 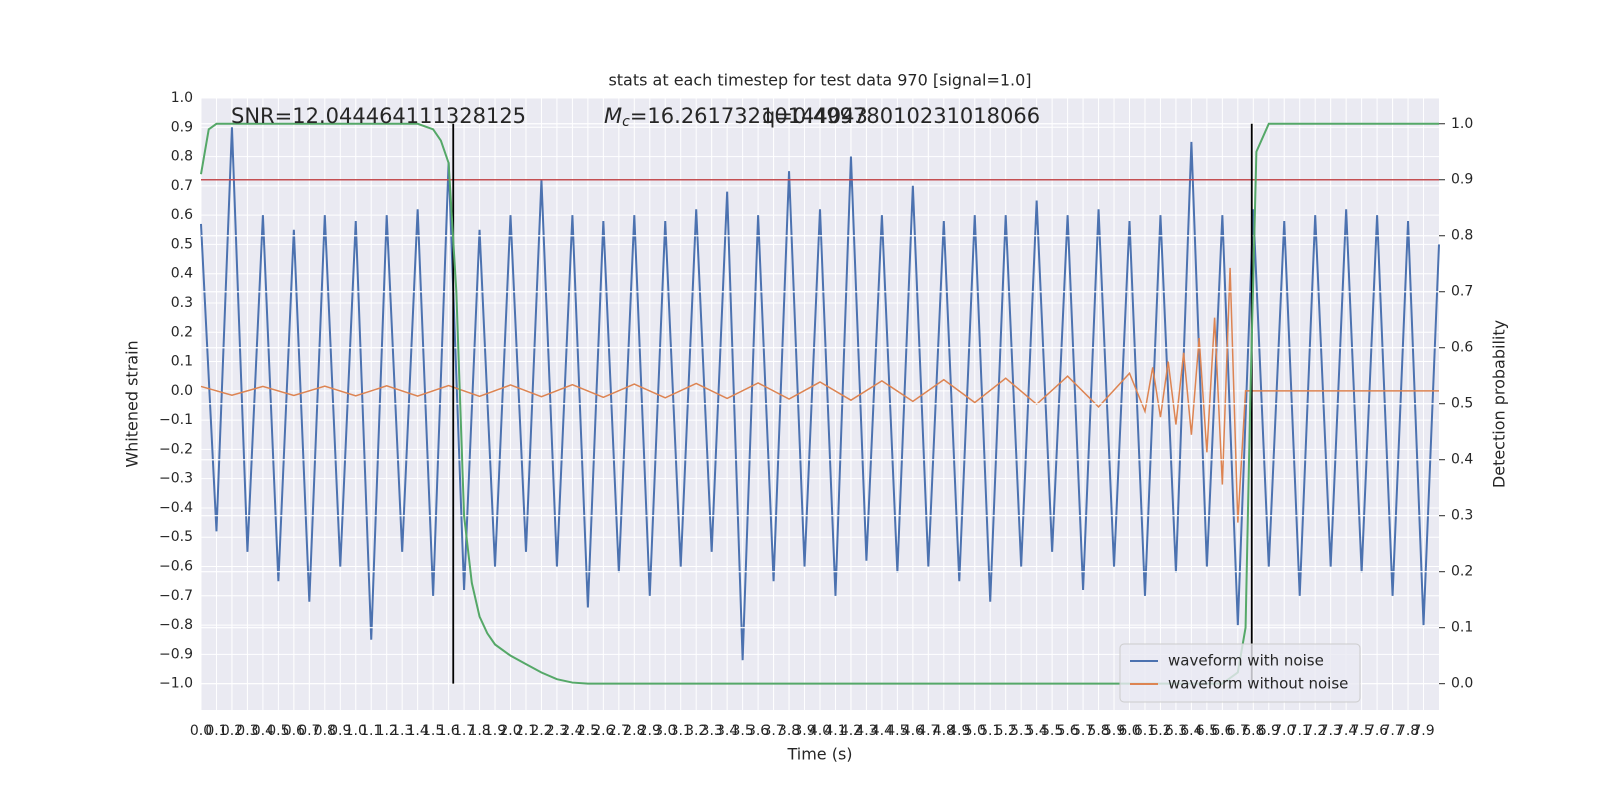 I want to click on x-tick-label: 0.1, so click(x=216, y=731).